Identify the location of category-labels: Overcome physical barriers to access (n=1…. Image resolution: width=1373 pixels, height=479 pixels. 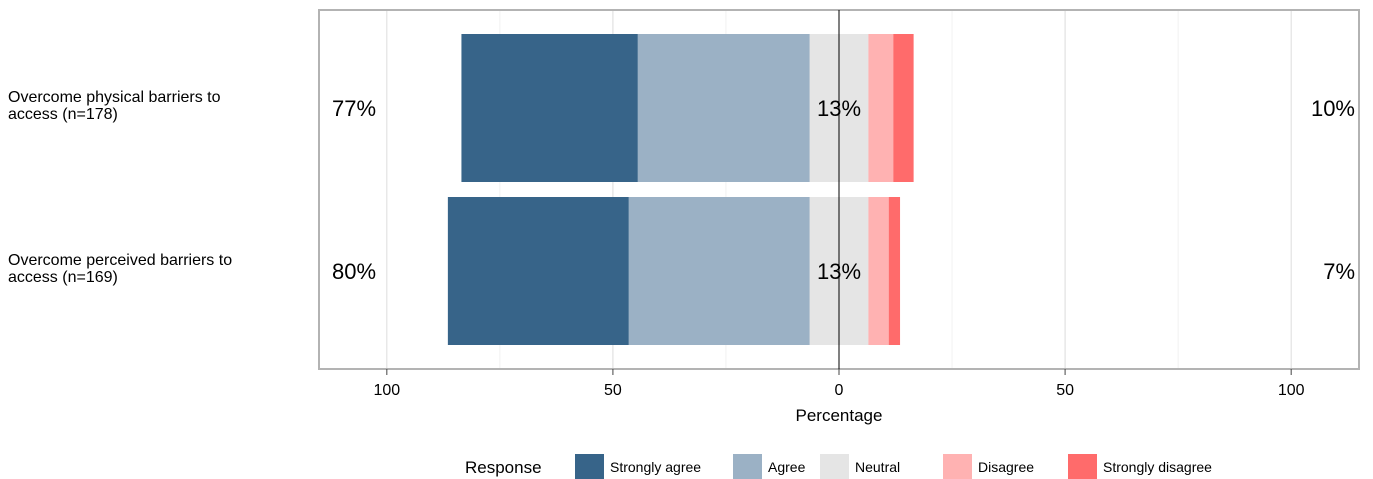
(120, 187).